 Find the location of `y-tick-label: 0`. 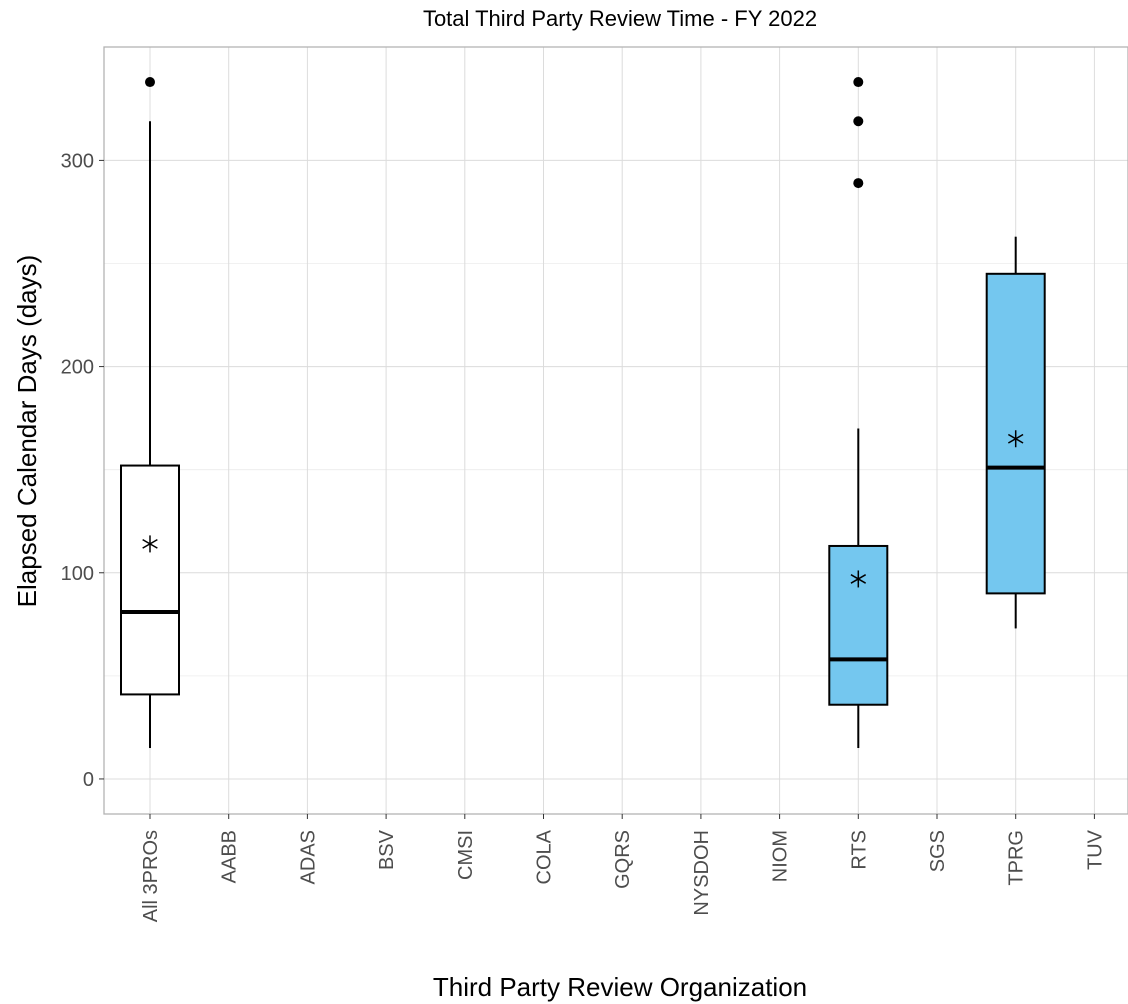

y-tick-label: 0 is located at coordinates (88, 780).